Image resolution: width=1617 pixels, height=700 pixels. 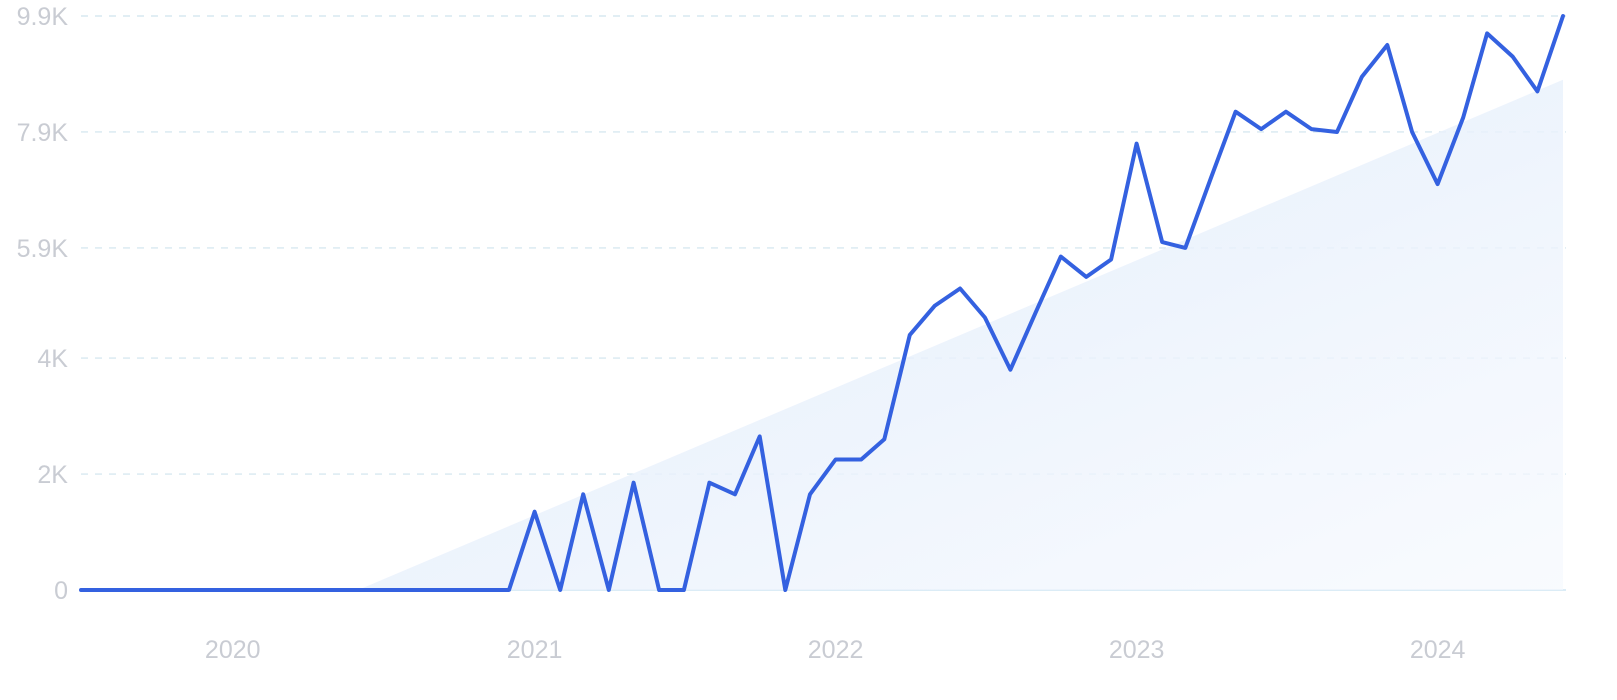 I want to click on y-axis-ticks: 0 2K 4K 5.9K 7.9K 9.9K, so click(x=43, y=304).